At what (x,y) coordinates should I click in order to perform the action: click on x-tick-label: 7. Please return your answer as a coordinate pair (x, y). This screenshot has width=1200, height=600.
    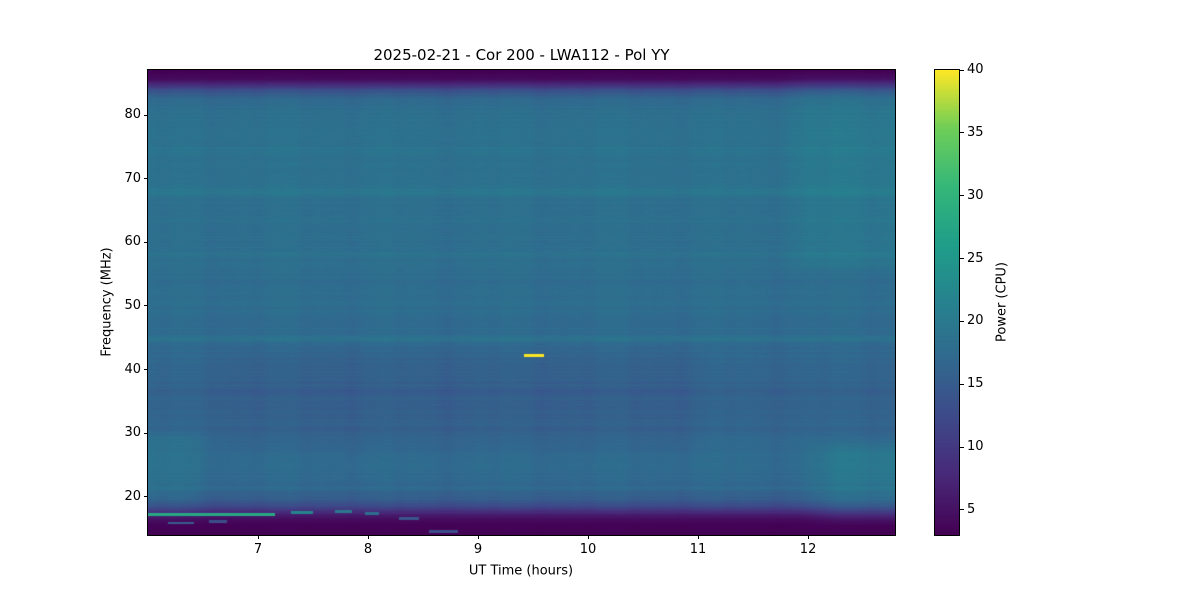
    Looking at the image, I should click on (258, 549).